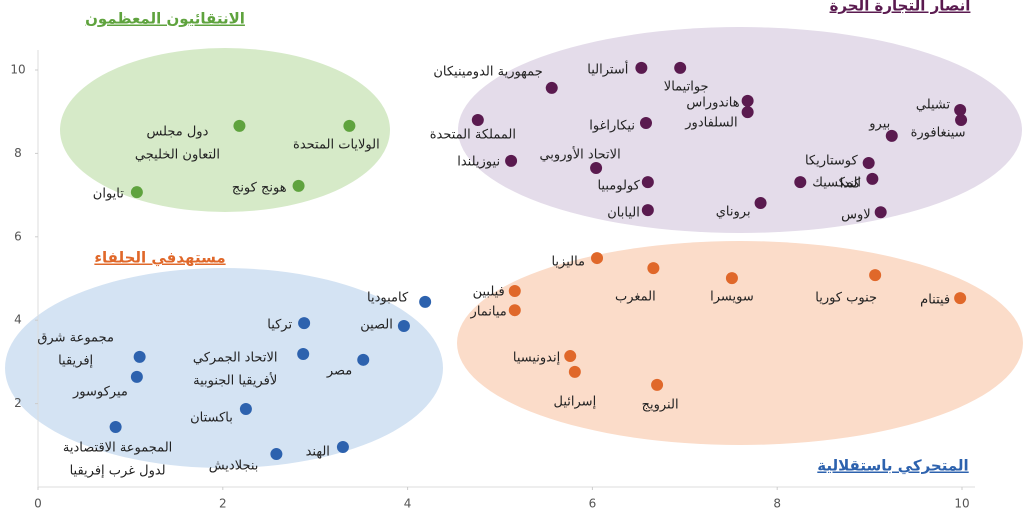  I want to click on y-tick-label: 10, so click(17, 70).